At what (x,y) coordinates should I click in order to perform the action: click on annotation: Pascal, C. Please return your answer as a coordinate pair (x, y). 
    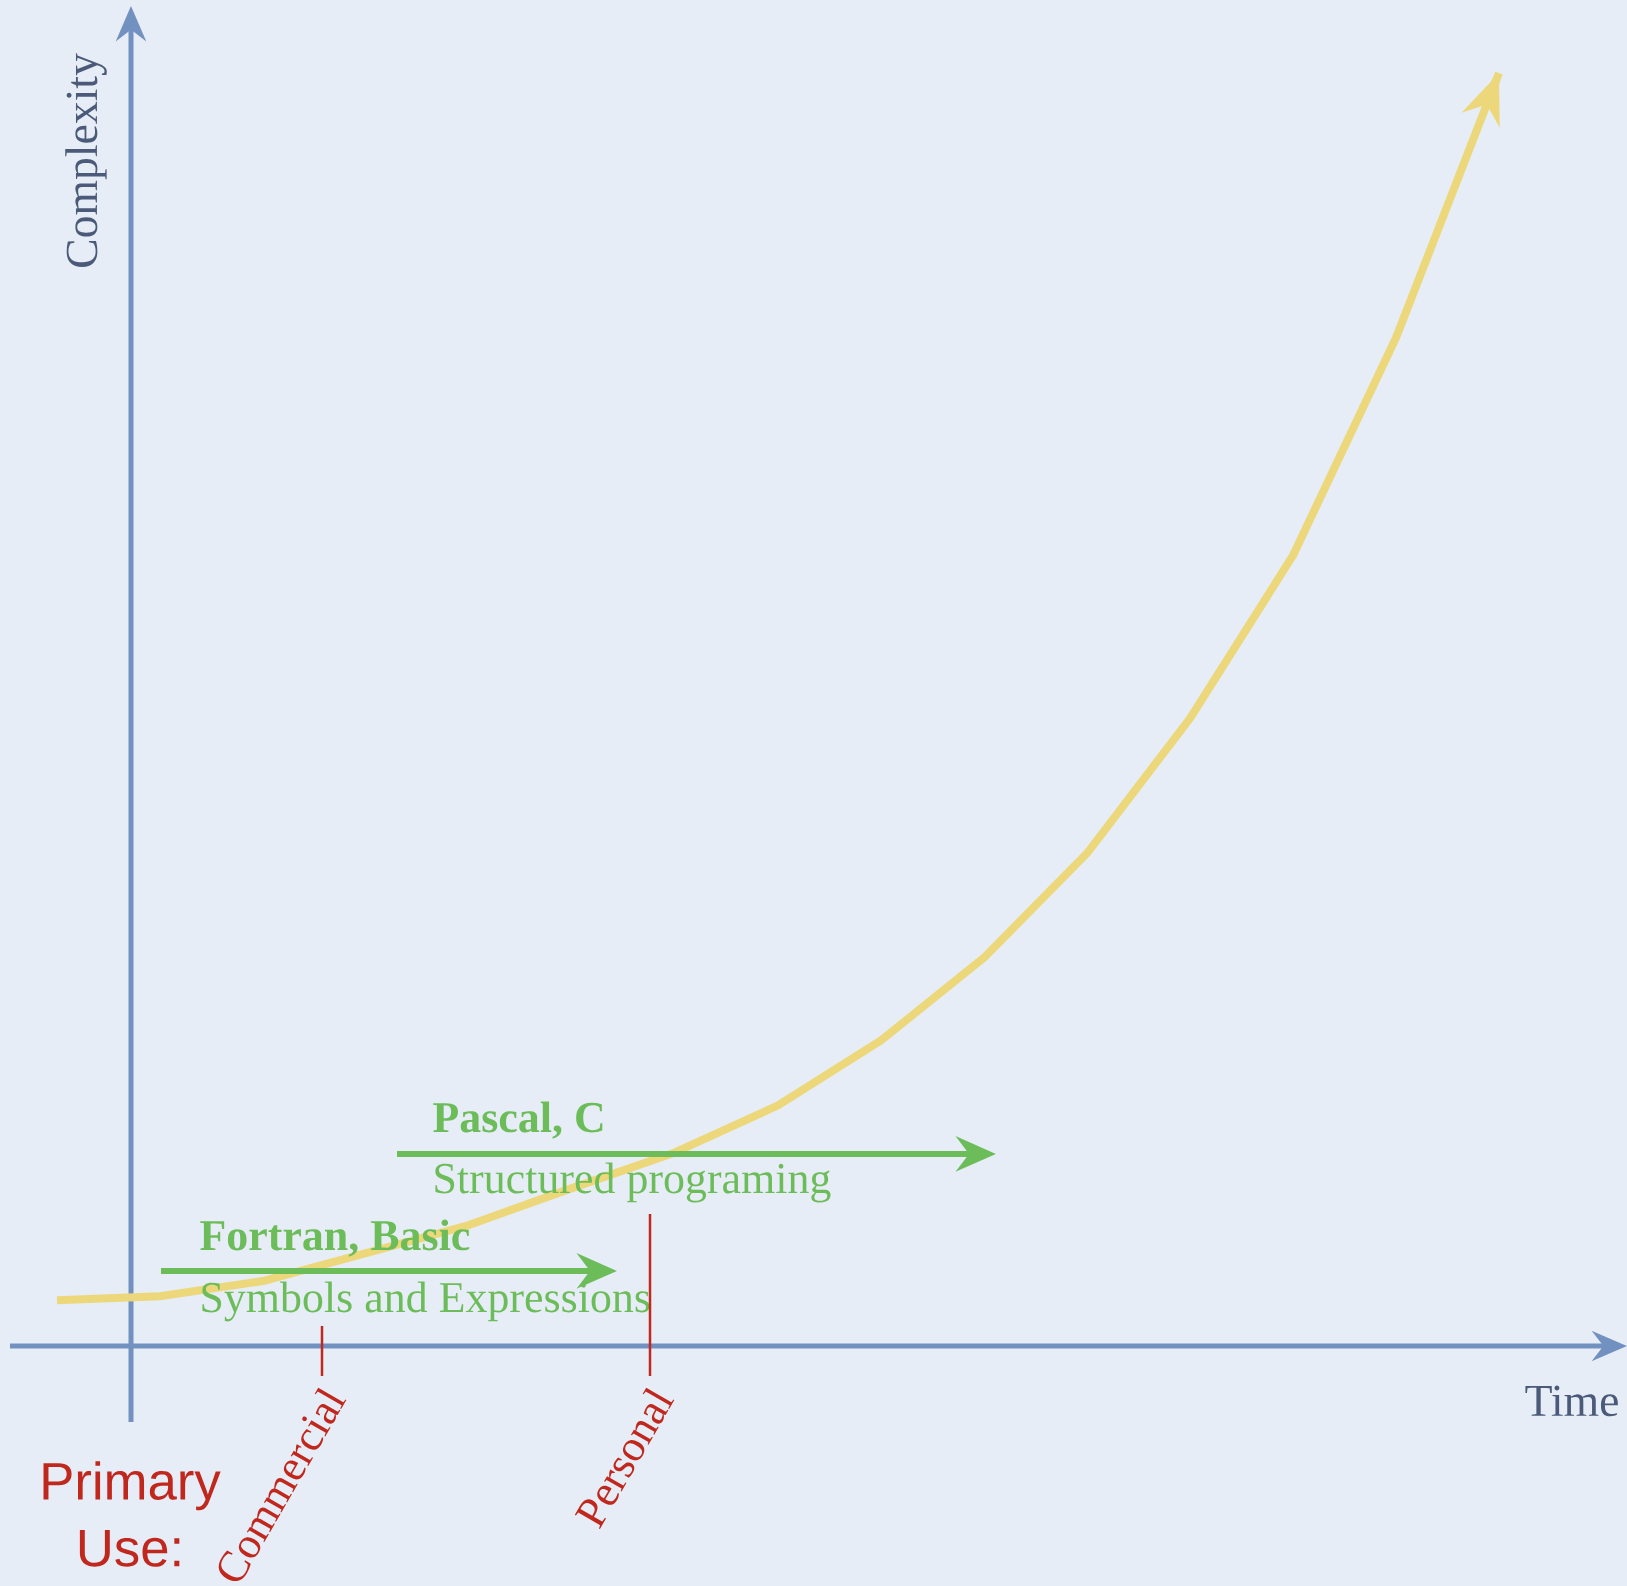
    Looking at the image, I should click on (518, 1120).